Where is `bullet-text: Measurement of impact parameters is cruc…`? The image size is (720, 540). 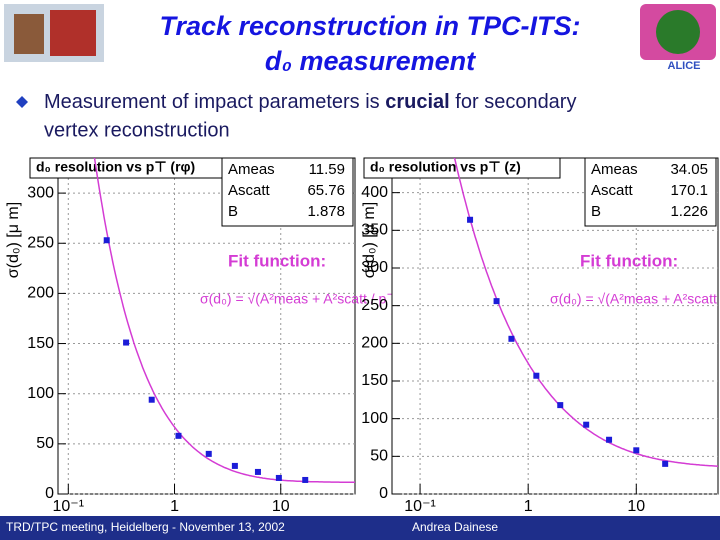
bullet-text: Measurement of impact parameters is cruc… is located at coordinates (310, 102).